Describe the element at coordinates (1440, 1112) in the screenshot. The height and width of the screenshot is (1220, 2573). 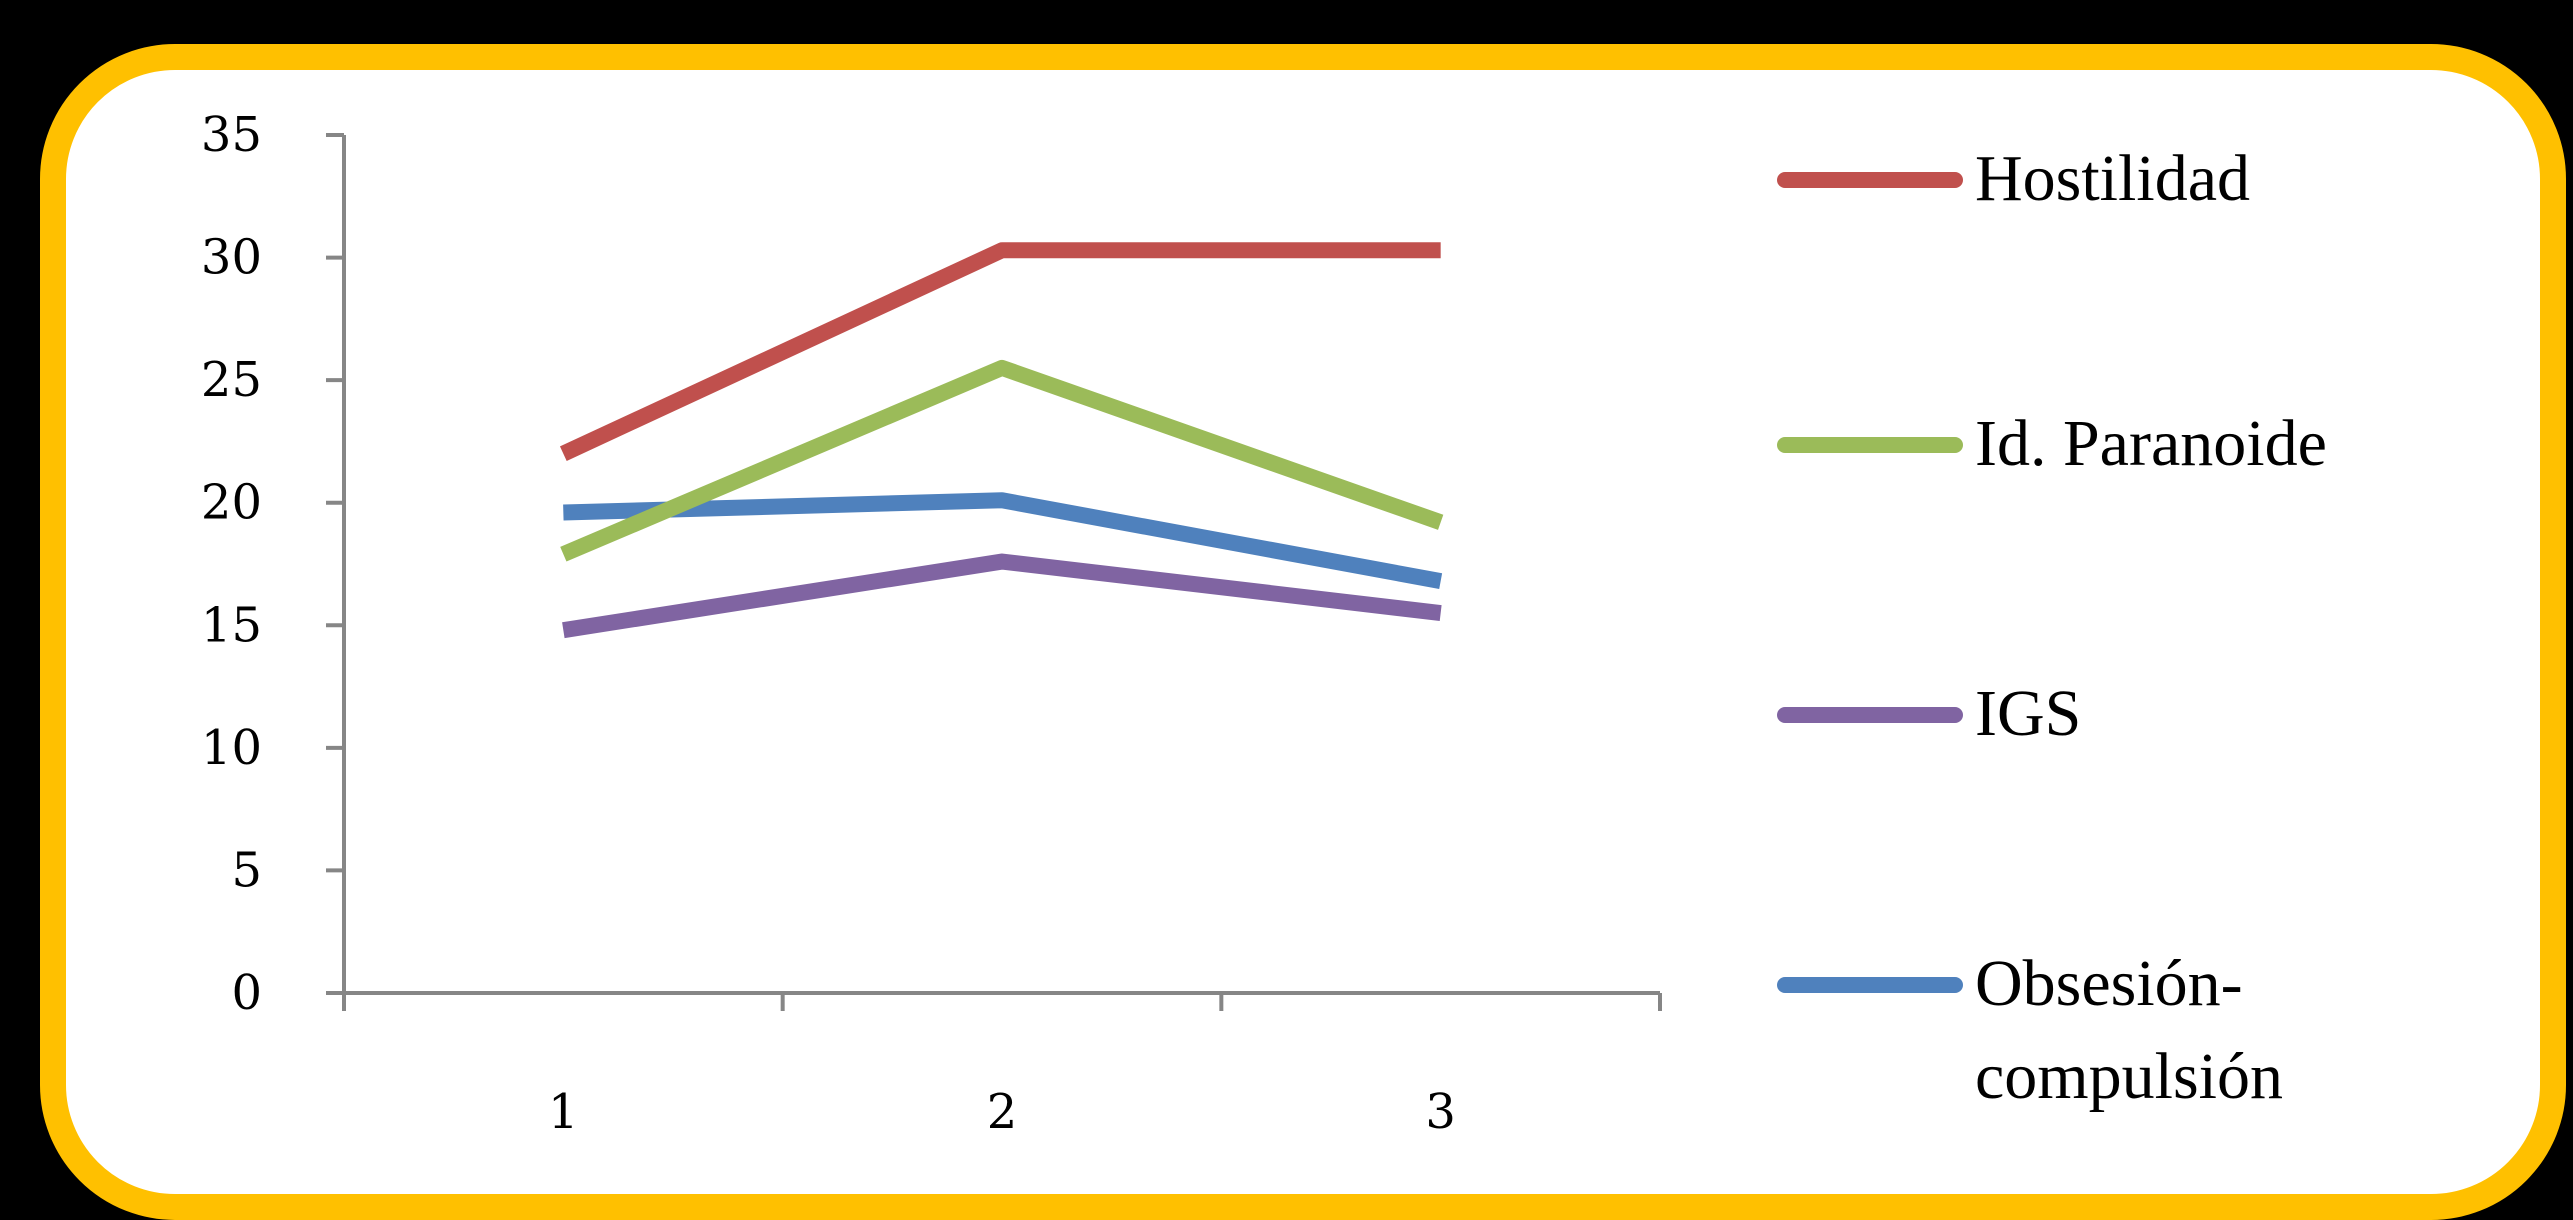
I see `x-tick-label: 3` at that location.